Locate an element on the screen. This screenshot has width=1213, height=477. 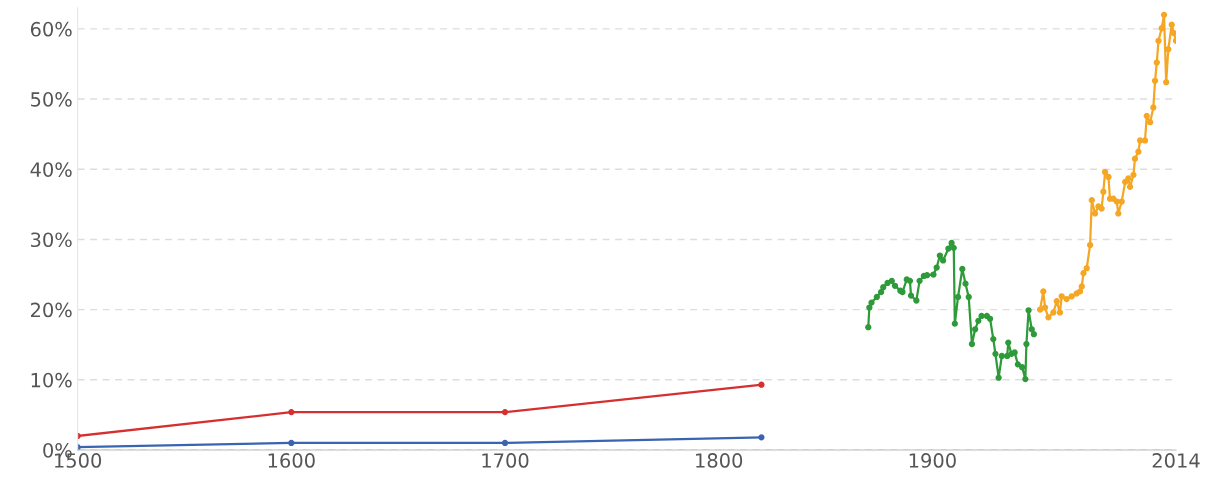
y-tick-label: 30% is located at coordinates (51, 240).